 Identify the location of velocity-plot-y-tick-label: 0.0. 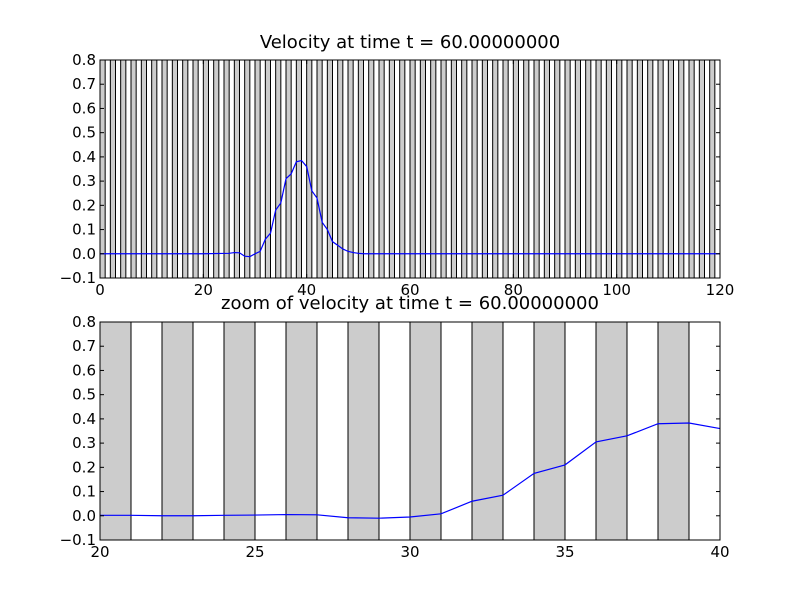
(84, 254).